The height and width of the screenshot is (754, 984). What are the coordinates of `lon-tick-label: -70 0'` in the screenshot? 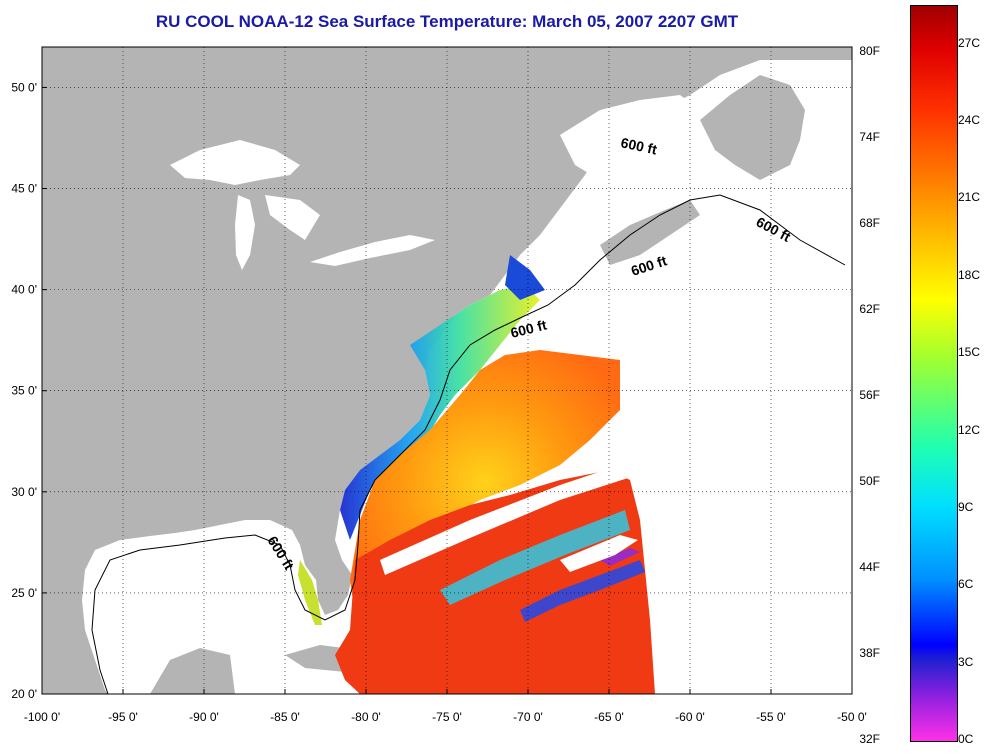 It's located at (528, 717).